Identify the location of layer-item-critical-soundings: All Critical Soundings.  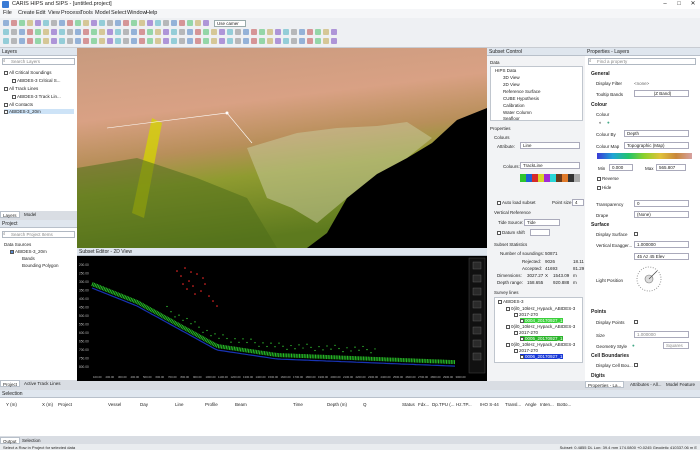
(28, 72).